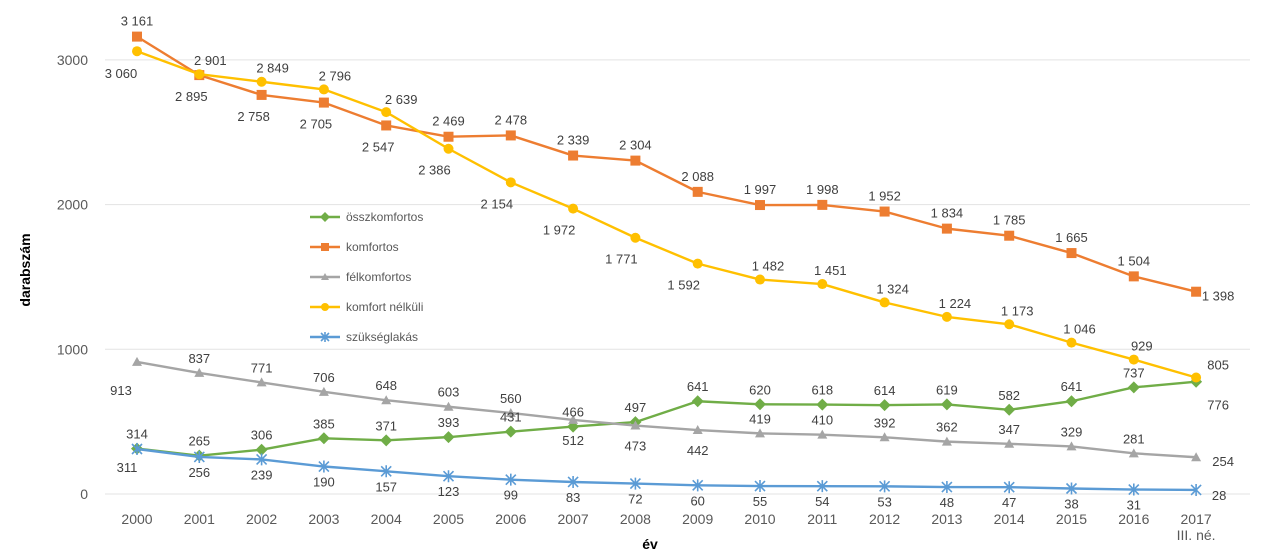 The width and height of the screenshot is (1266, 554). What do you see at coordinates (449, 392) in the screenshot?
I see `data-label: 603` at bounding box center [449, 392].